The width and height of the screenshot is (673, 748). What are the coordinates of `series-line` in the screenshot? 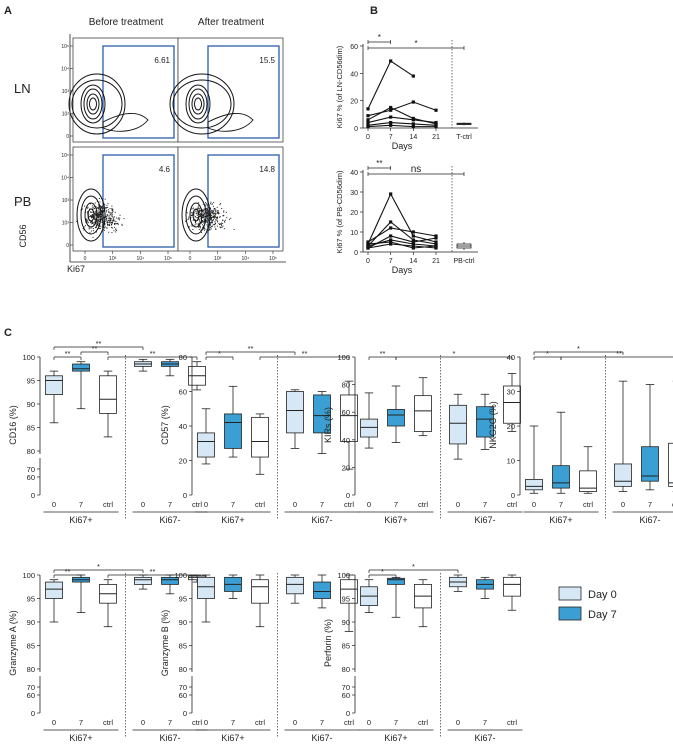 It's located at (402, 242).